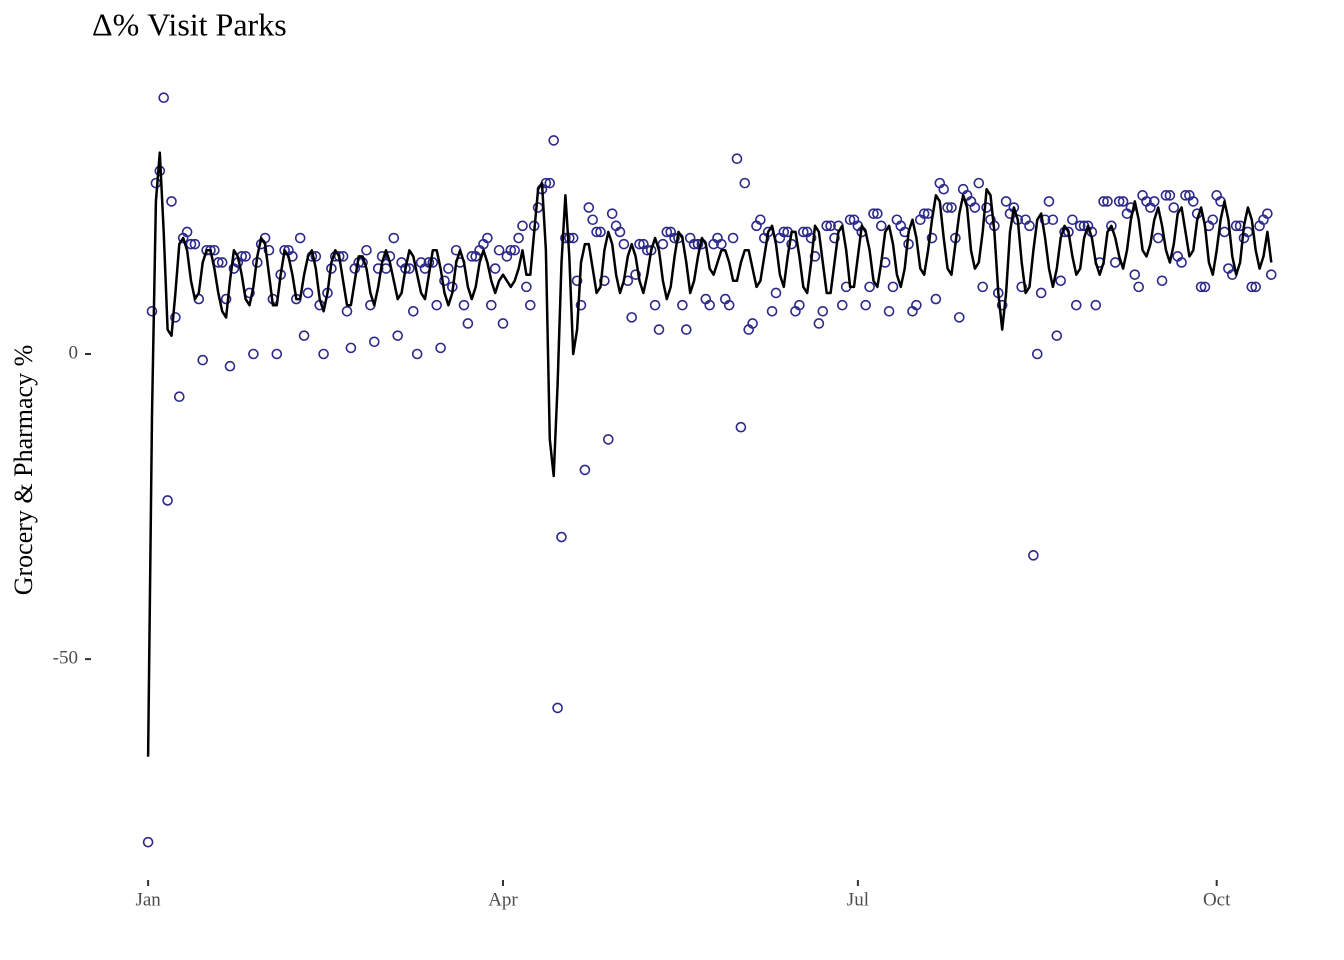  What do you see at coordinates (148, 899) in the screenshot?
I see `x-tick-label: Jan` at bounding box center [148, 899].